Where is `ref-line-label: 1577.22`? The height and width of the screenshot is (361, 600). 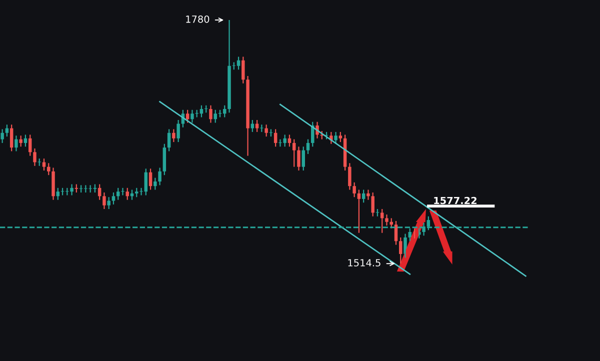
ref-line-label: 1577.22 is located at coordinates (455, 200).